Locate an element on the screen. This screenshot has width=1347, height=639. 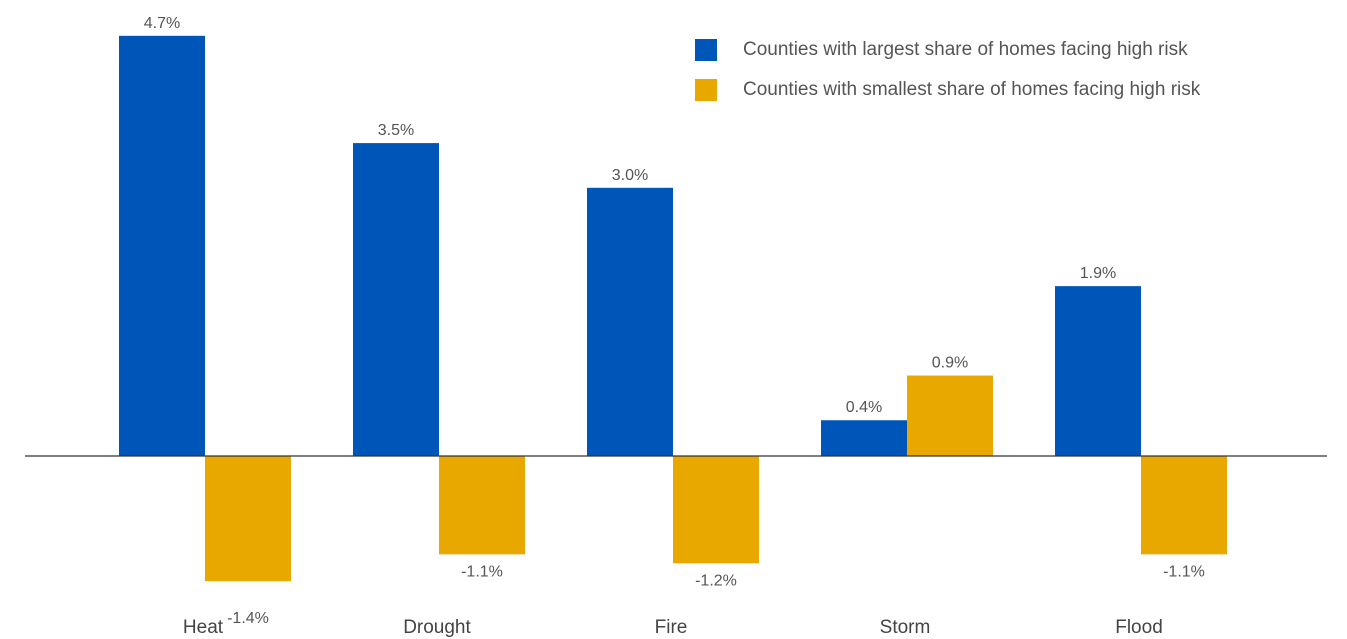
value-label-heat-series-1: 4.7% is located at coordinates (162, 23).